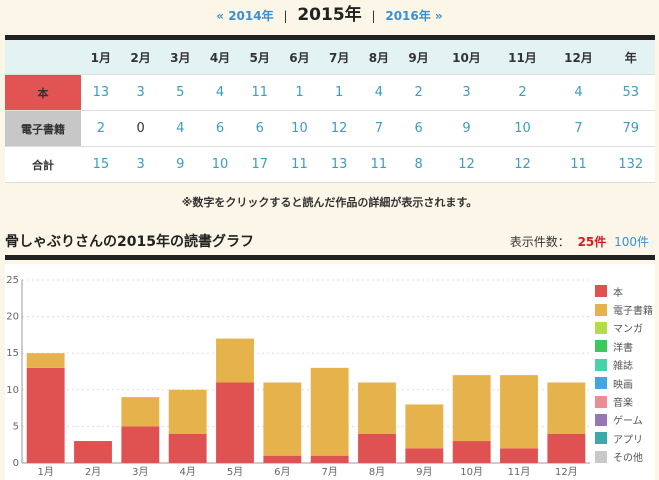 The image size is (659, 480). What do you see at coordinates (16, 463) in the screenshot?
I see `y-tick-label: 0` at bounding box center [16, 463].